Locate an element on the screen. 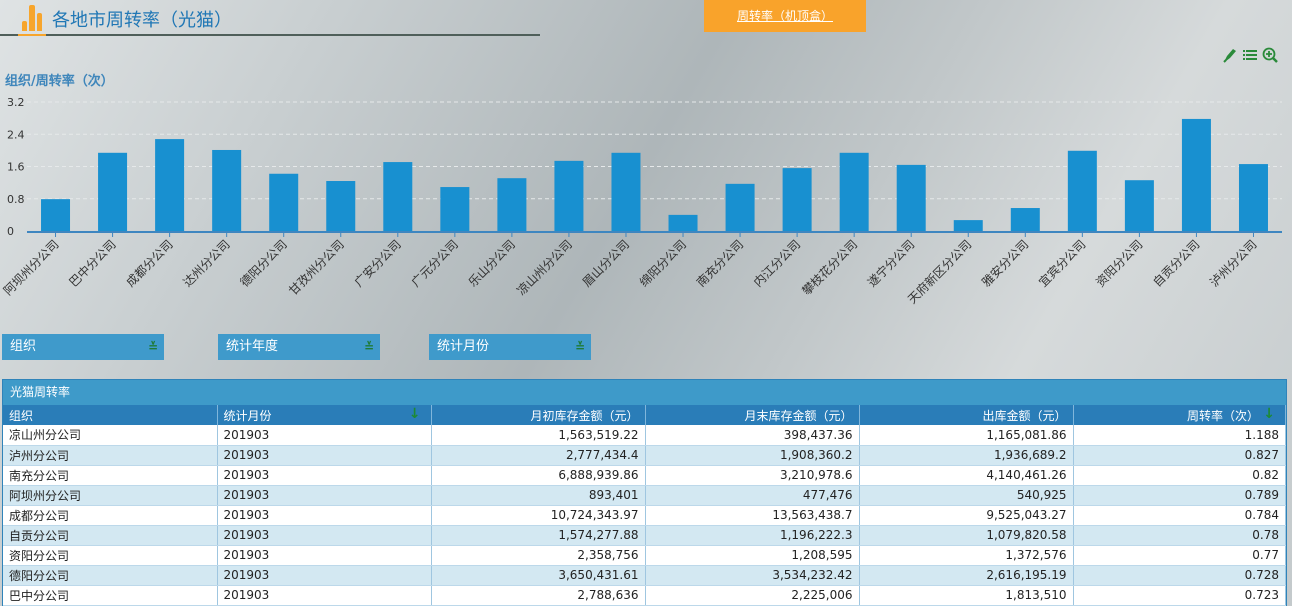 This screenshot has height=606, width=1292. cell-org: 凉山州分公司 is located at coordinates (110, 435).